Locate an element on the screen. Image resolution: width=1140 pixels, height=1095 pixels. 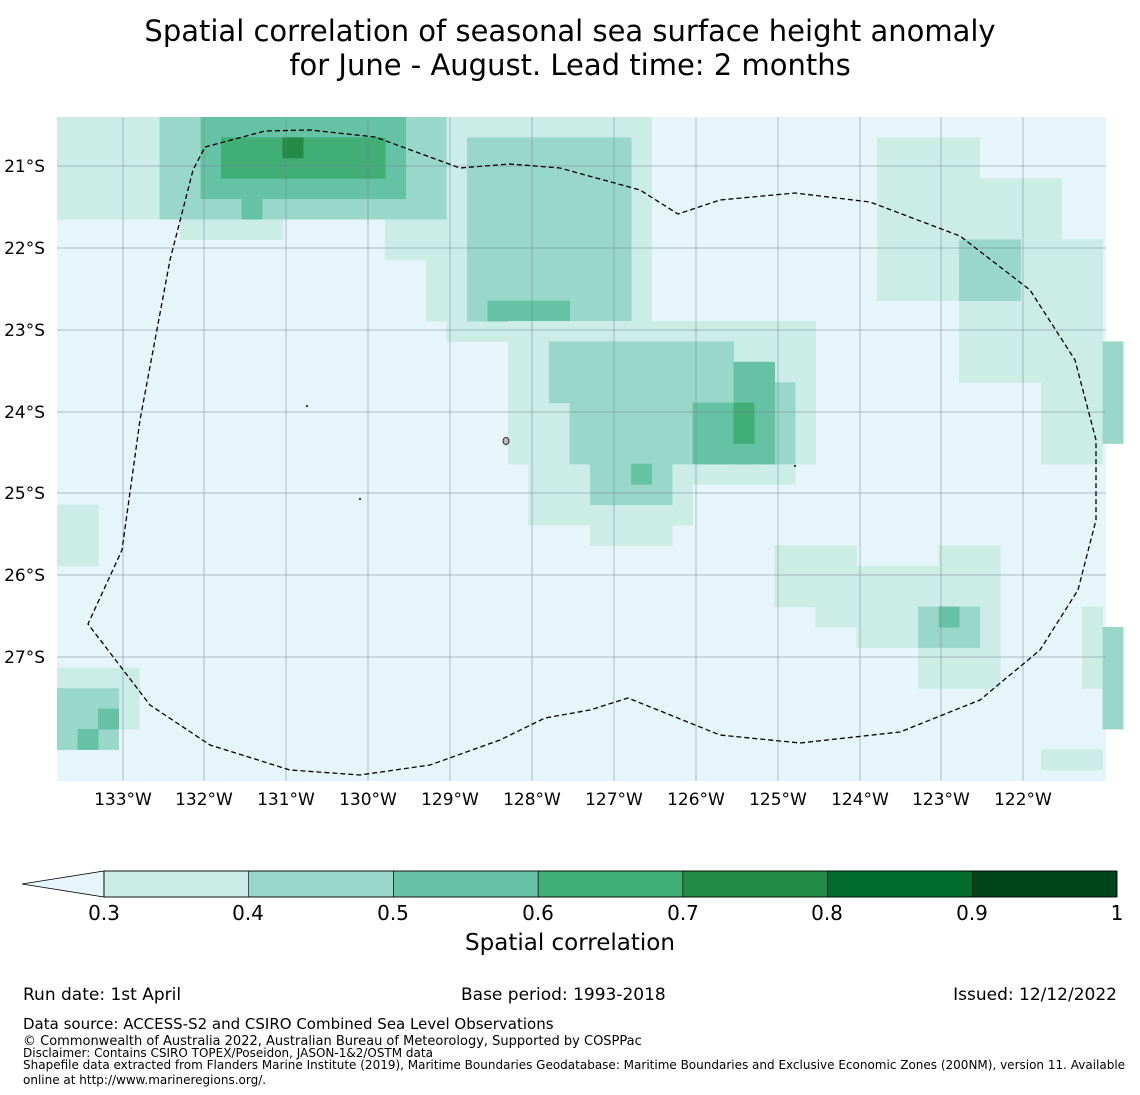
colorbar-segments is located at coordinates (610, 884).